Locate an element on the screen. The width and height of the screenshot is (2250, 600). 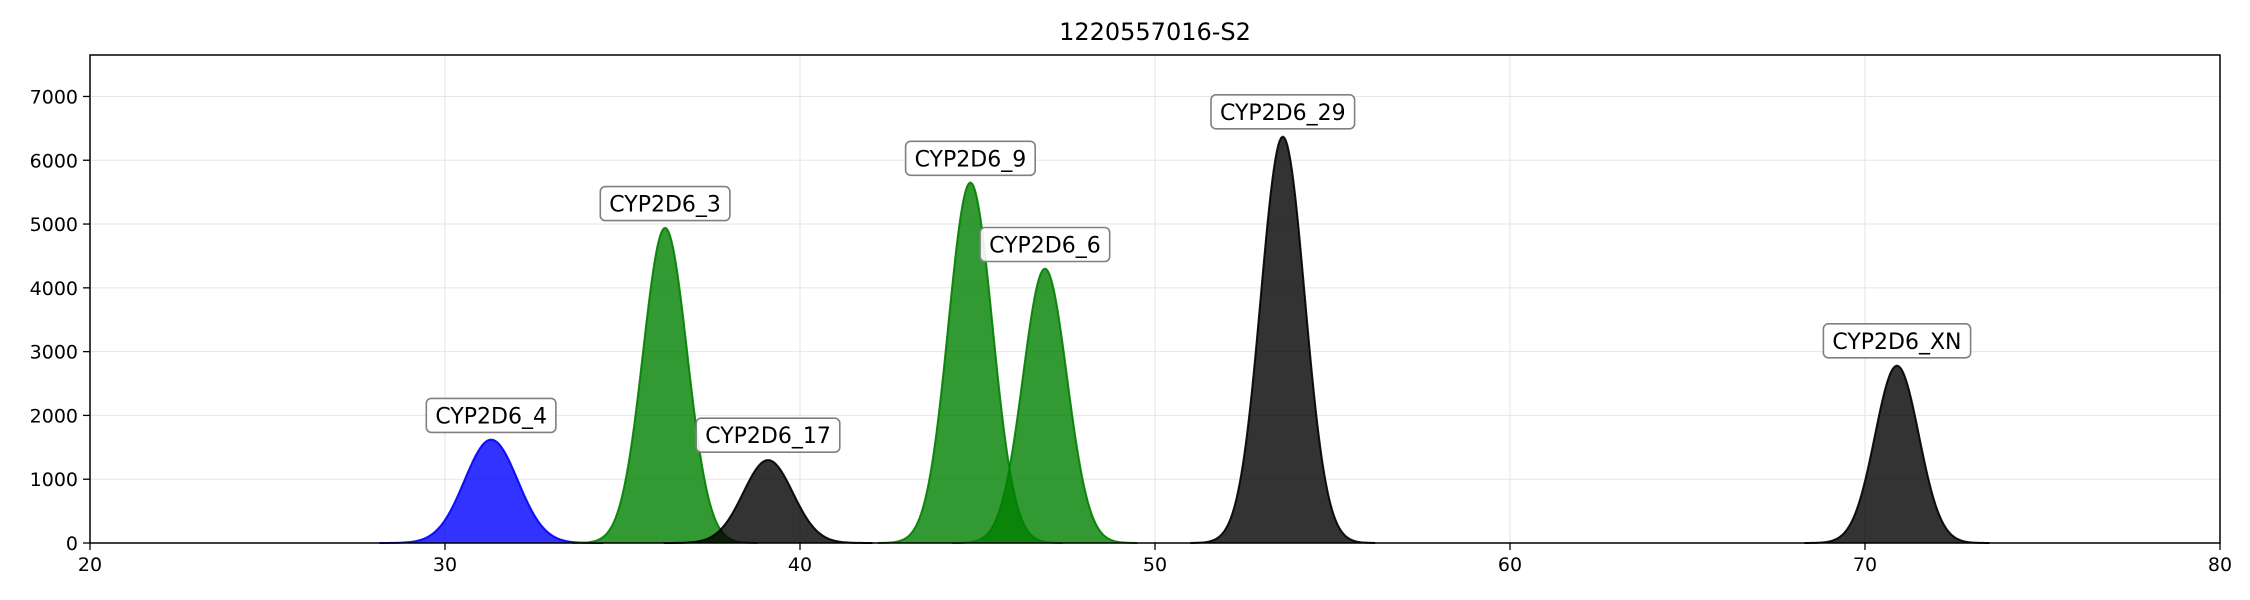
peak-label: CYP2D6_4 is located at coordinates (491, 416).